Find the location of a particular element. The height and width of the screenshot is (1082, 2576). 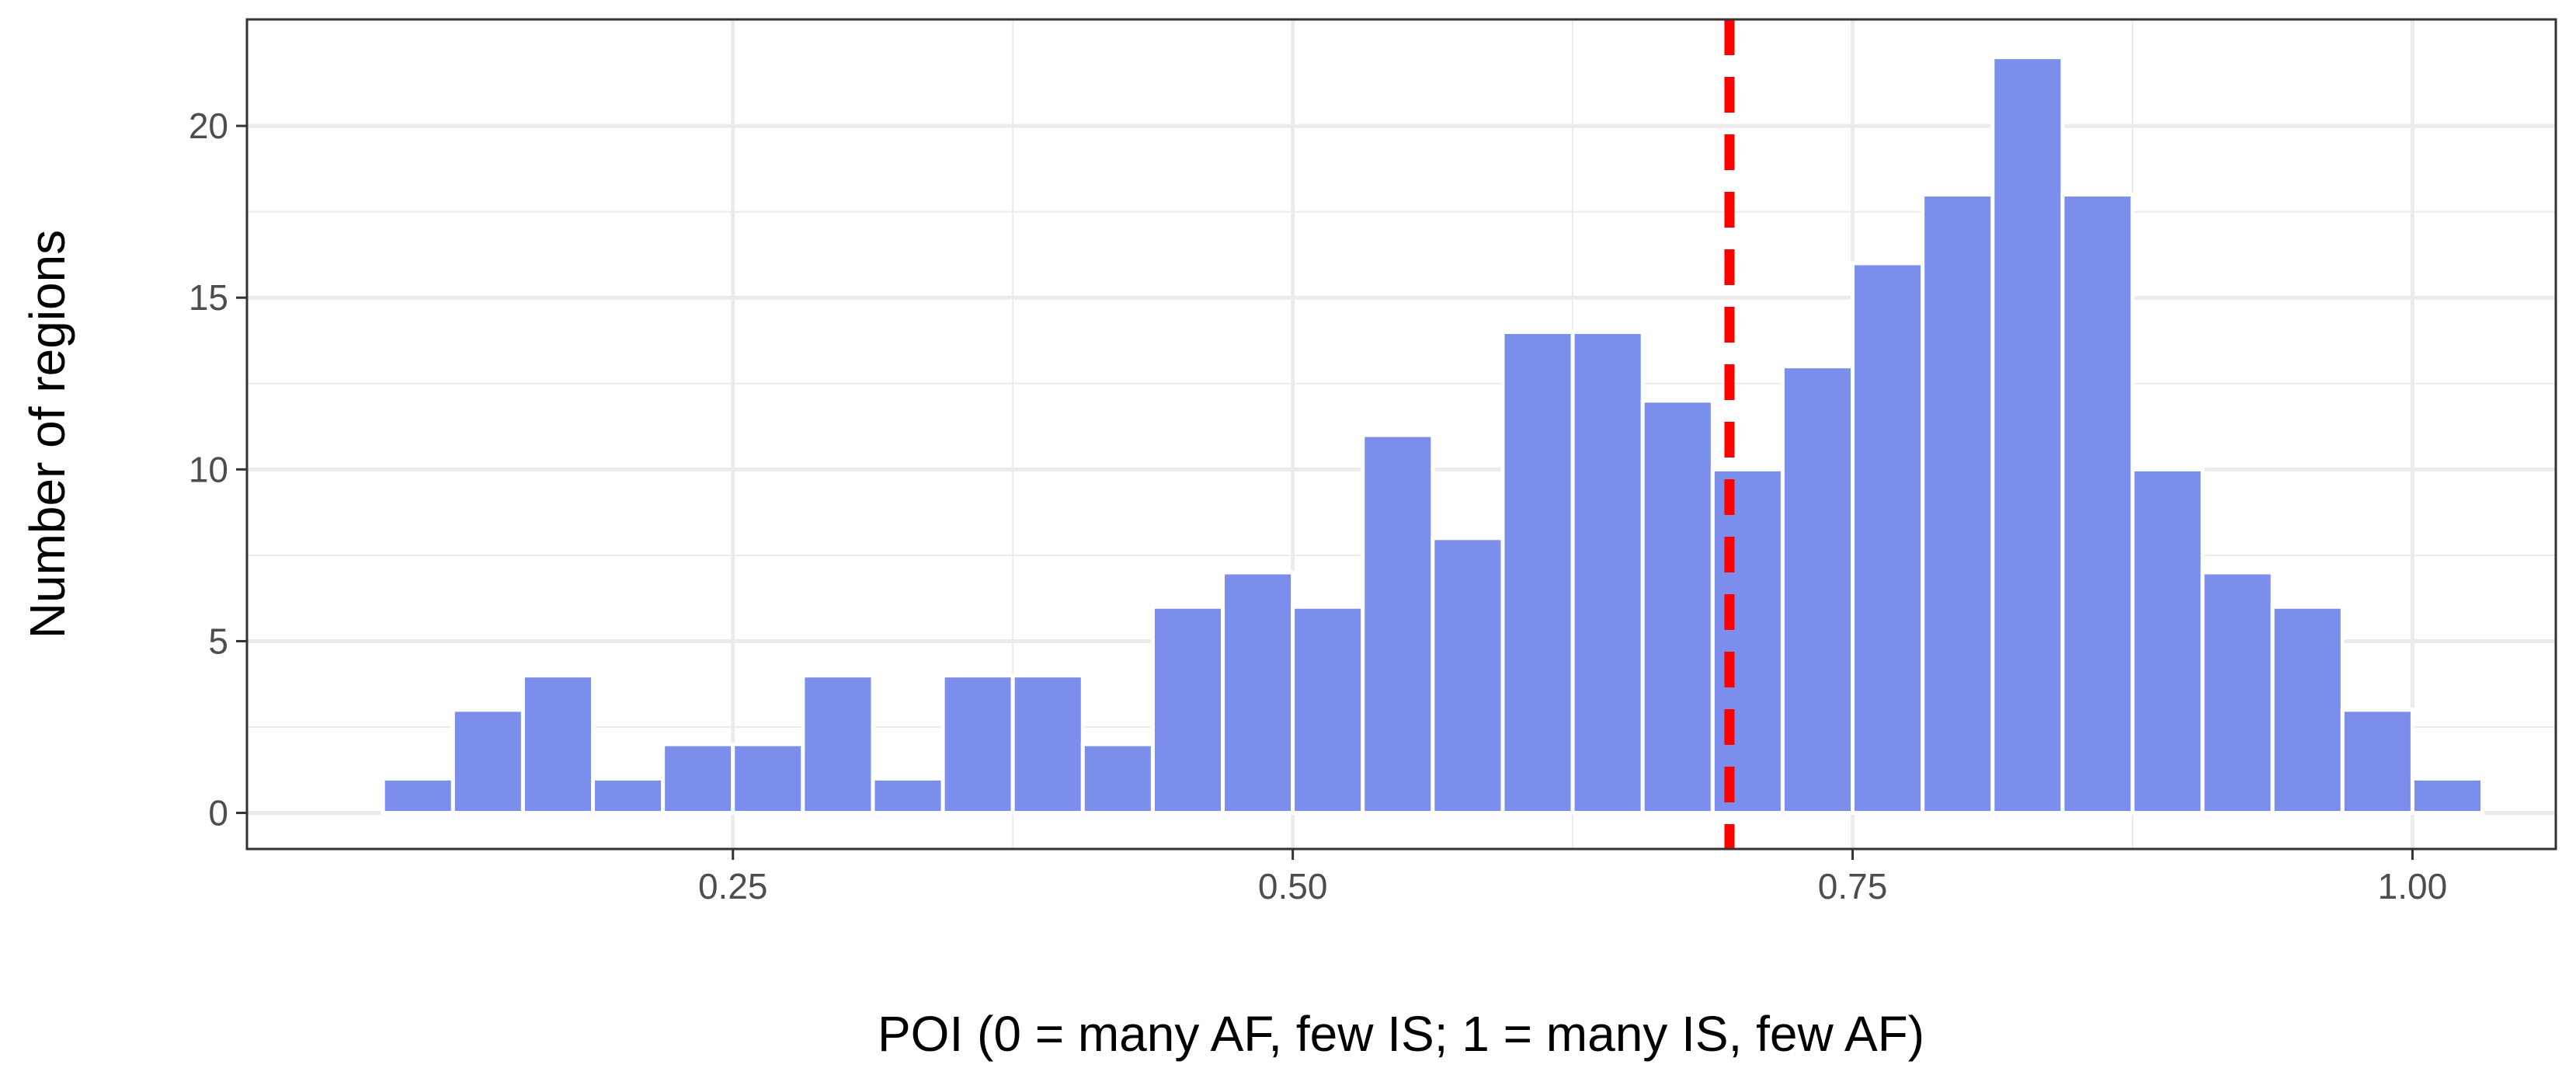

y-tick-label: 5 is located at coordinates (218, 641).